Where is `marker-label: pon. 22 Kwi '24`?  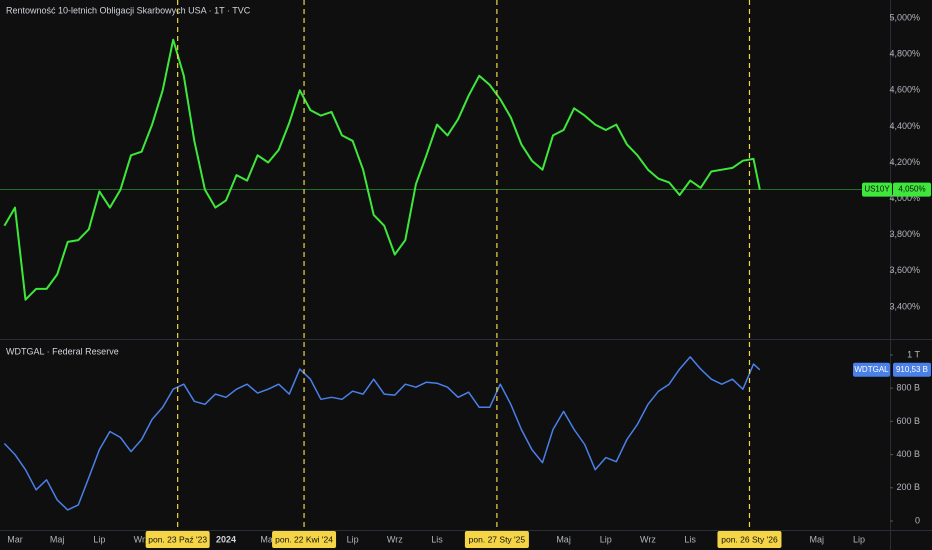 marker-label: pon. 22 Kwi '24 is located at coordinates (304, 539).